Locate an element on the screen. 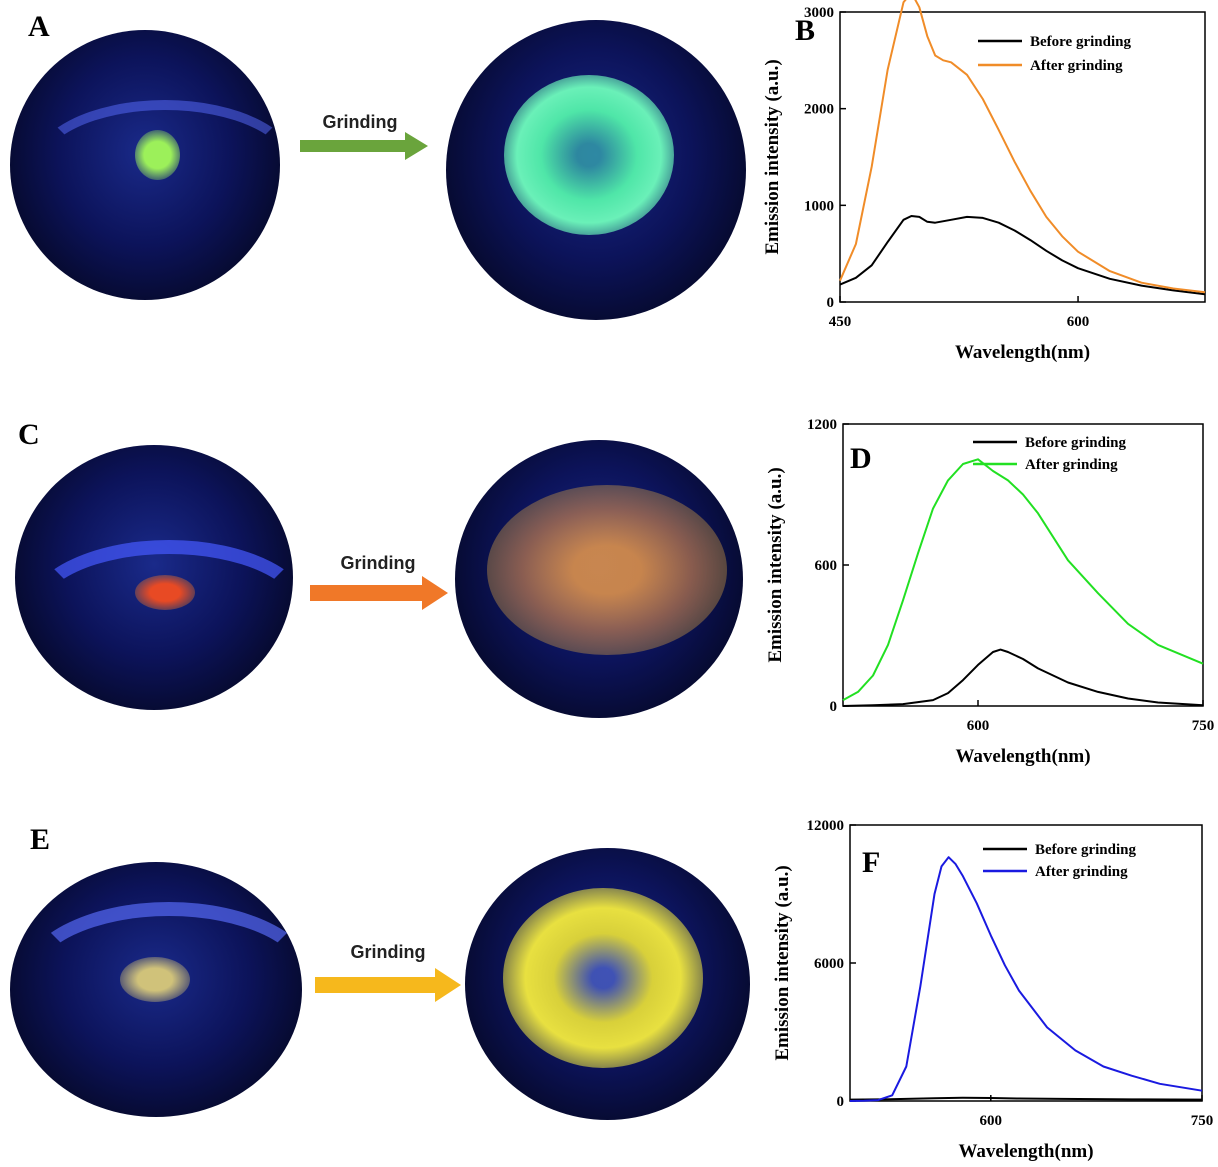 This screenshot has width=1218, height=1167. arrow-a is located at coordinates (364, 146).